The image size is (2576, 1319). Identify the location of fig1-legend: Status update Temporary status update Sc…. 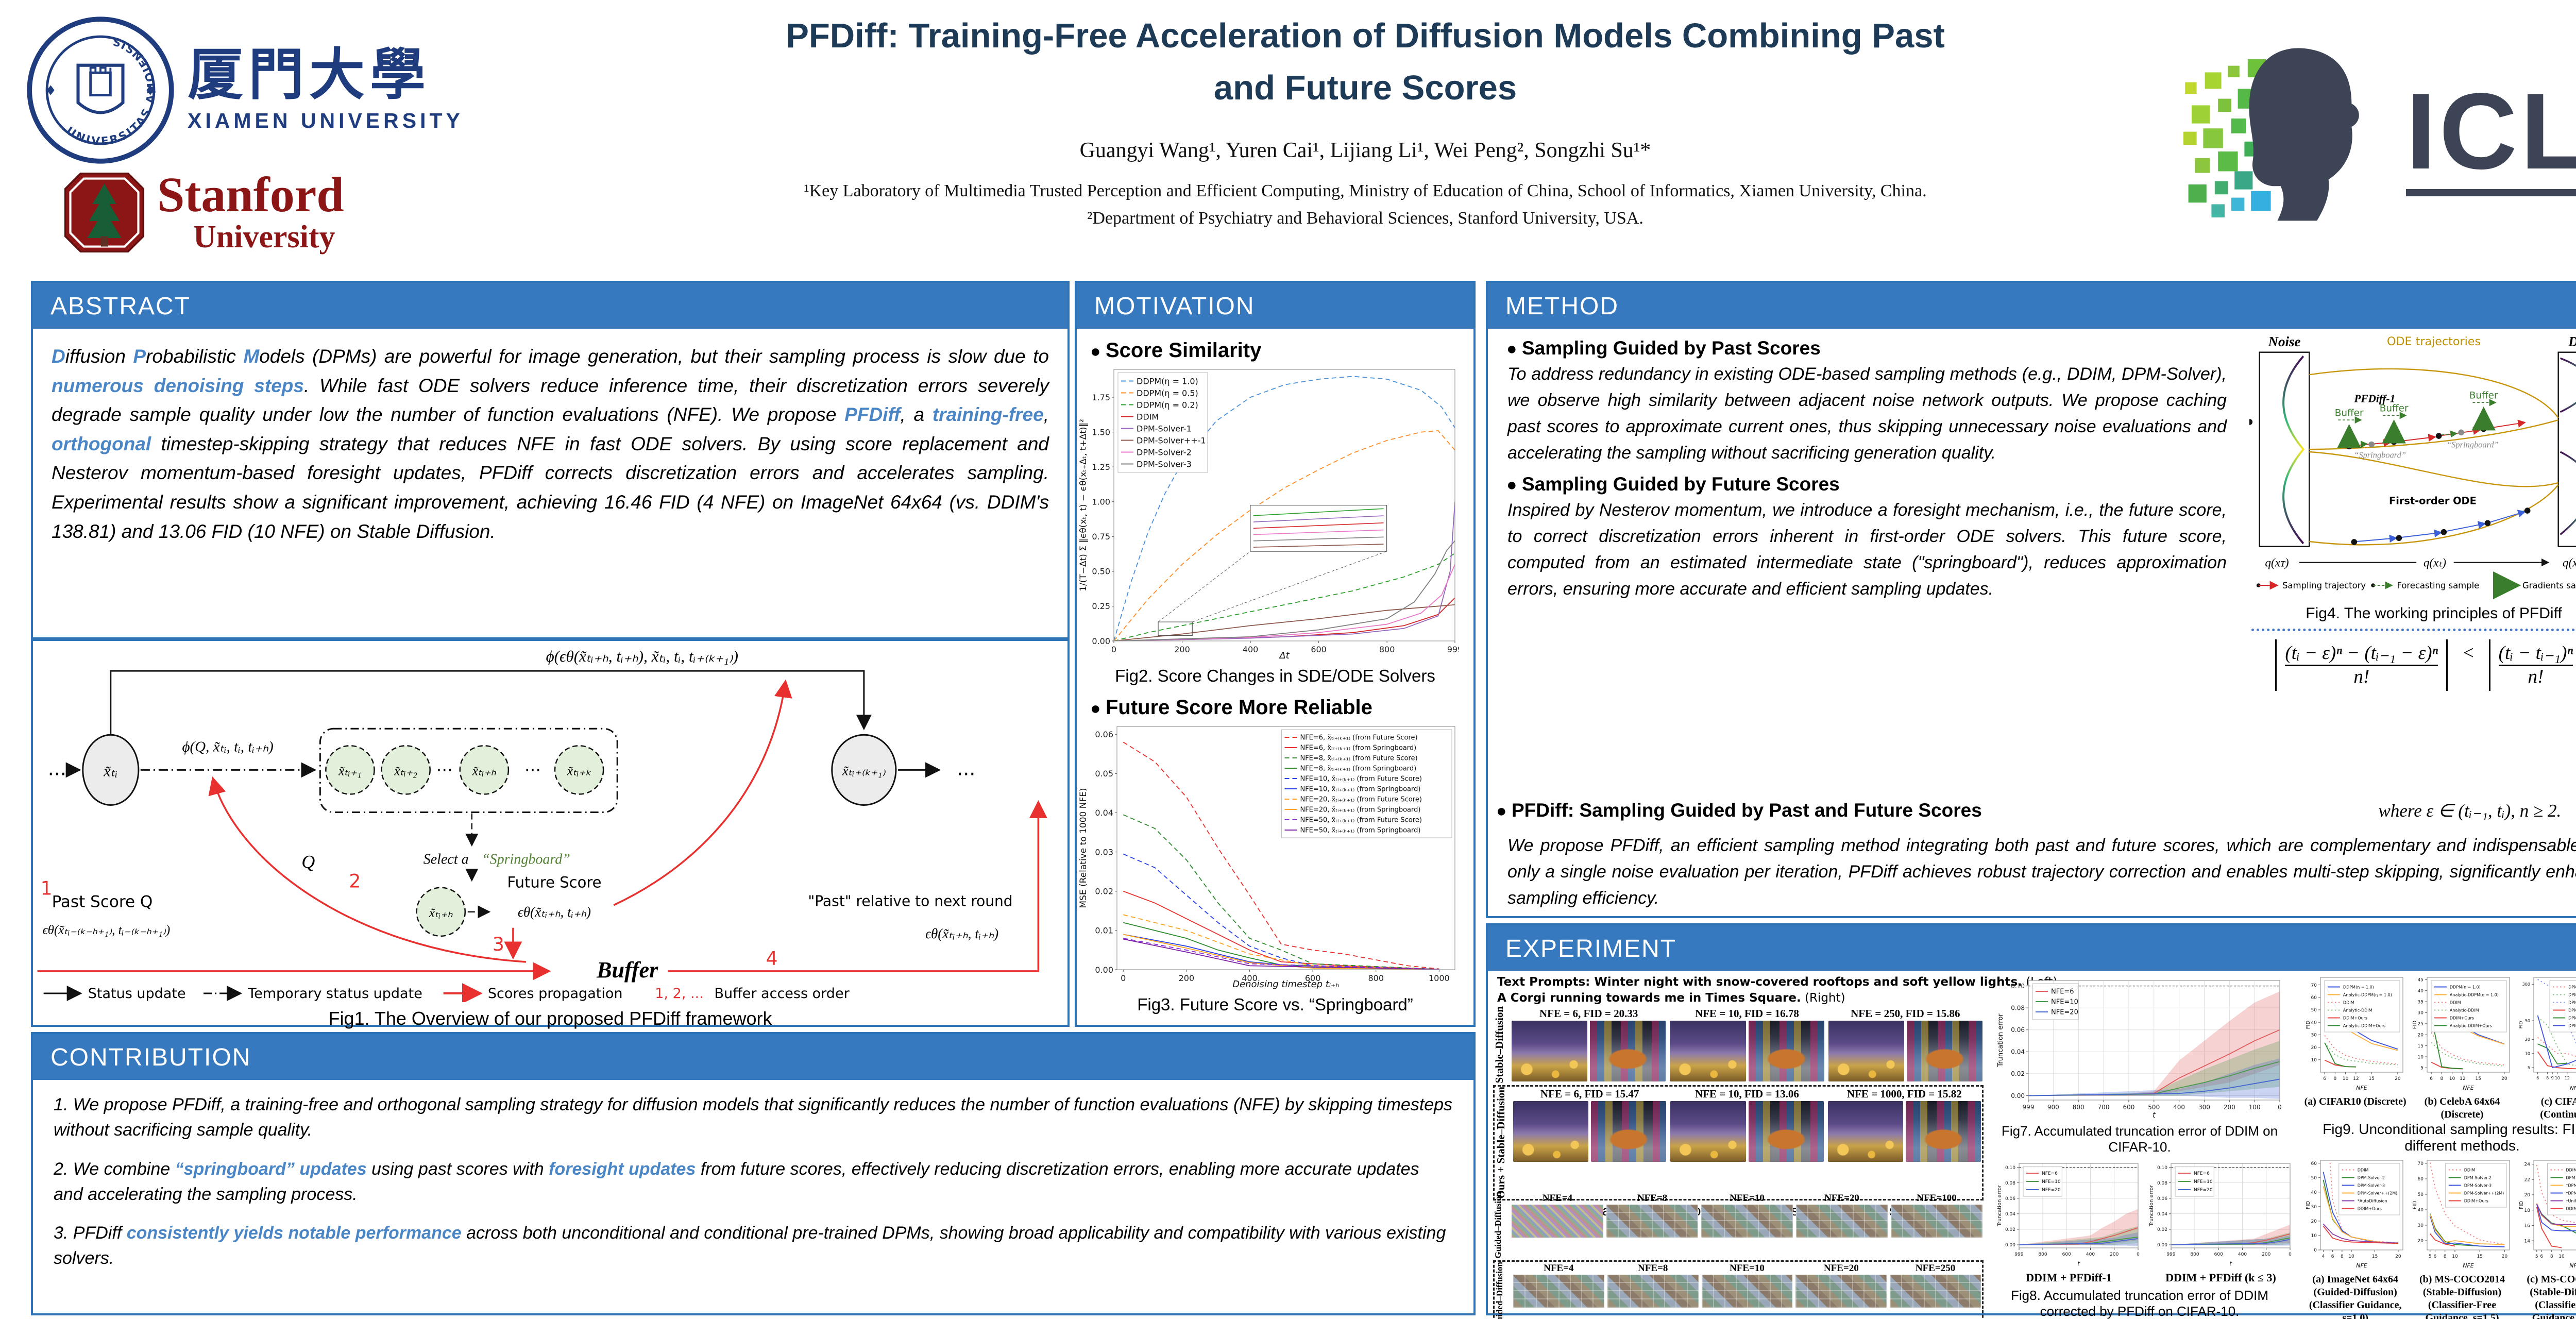
(446, 993).